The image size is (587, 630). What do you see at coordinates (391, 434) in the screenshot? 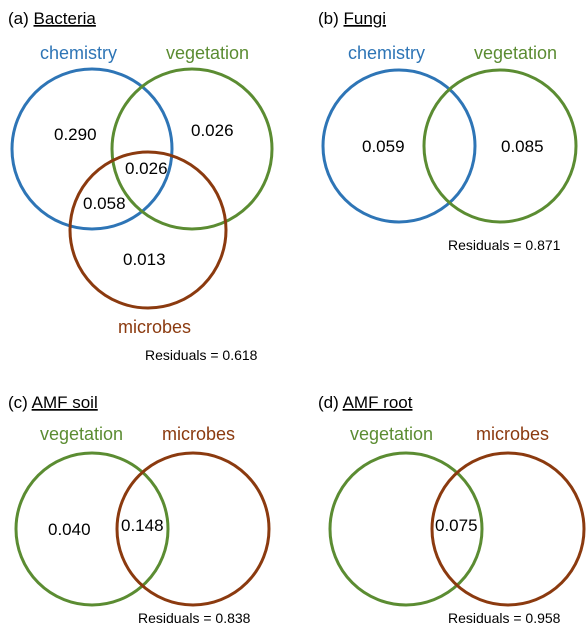
I see `panel-d-vegetation-label: vegetation` at bounding box center [391, 434].